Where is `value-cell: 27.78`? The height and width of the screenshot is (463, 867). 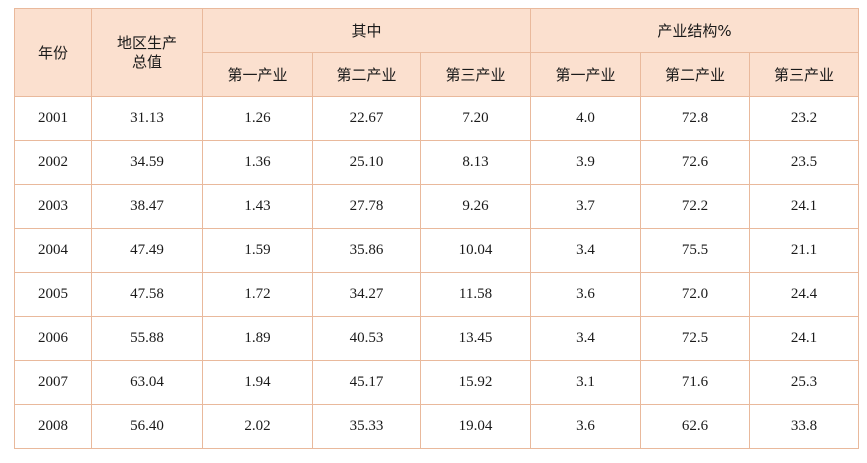 value-cell: 27.78 is located at coordinates (366, 206).